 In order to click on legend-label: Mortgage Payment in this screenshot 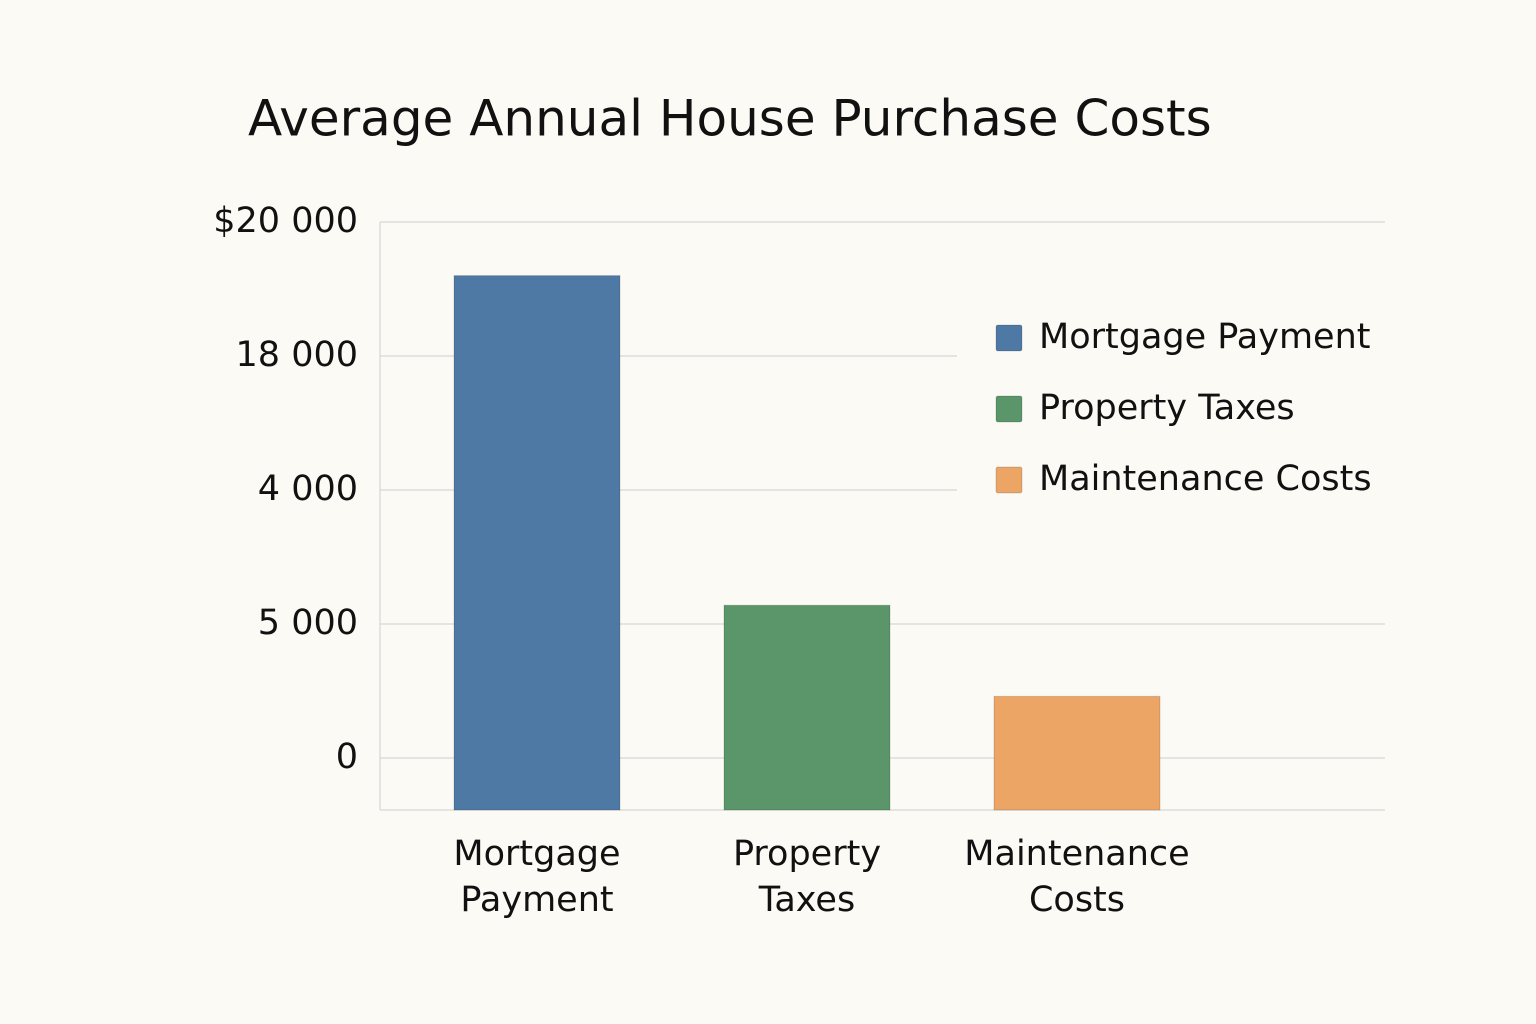, I will do `click(1205, 337)`.